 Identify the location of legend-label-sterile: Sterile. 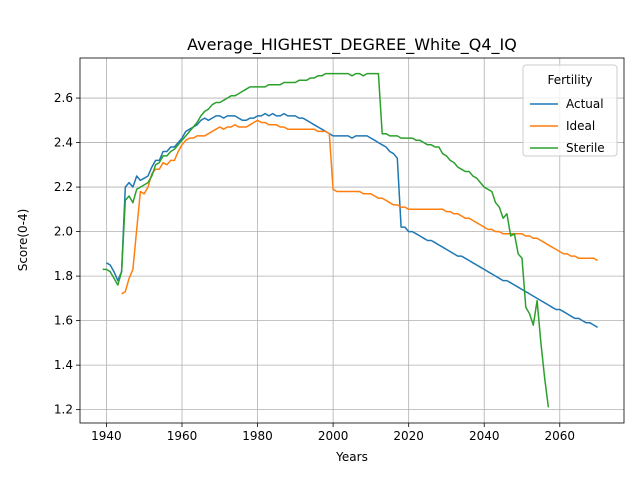
(585, 148).